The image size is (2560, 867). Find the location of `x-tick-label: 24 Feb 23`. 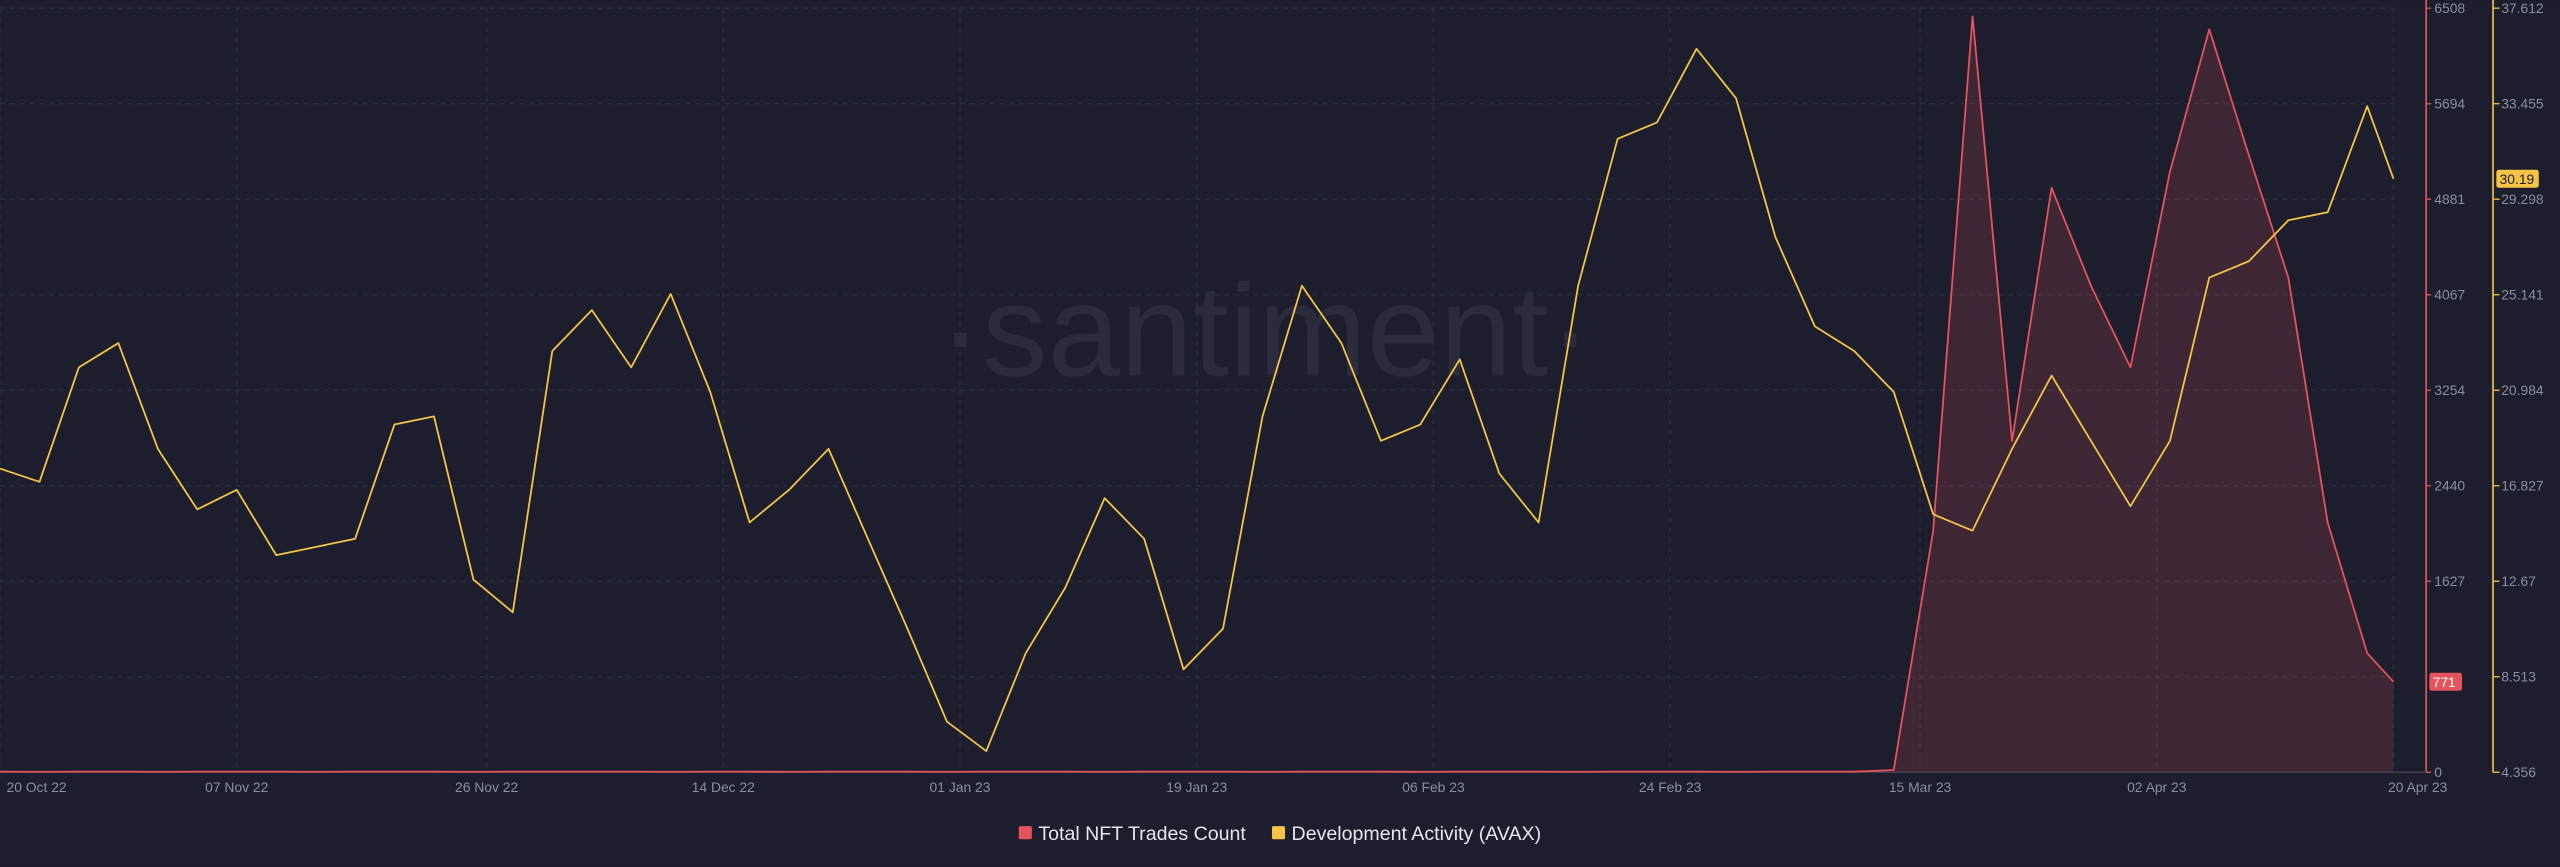

x-tick-label: 24 Feb 23 is located at coordinates (1670, 787).